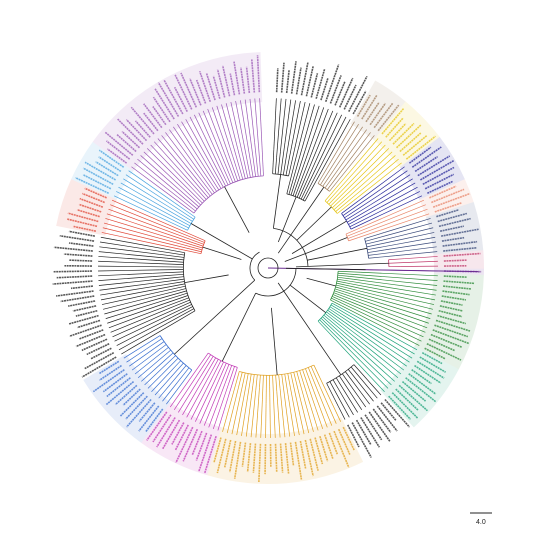 This screenshot has height=542, width=550. What do you see at coordinates (446, 198) in the screenshot?
I see `clade-shade-salmon` at bounding box center [446, 198].